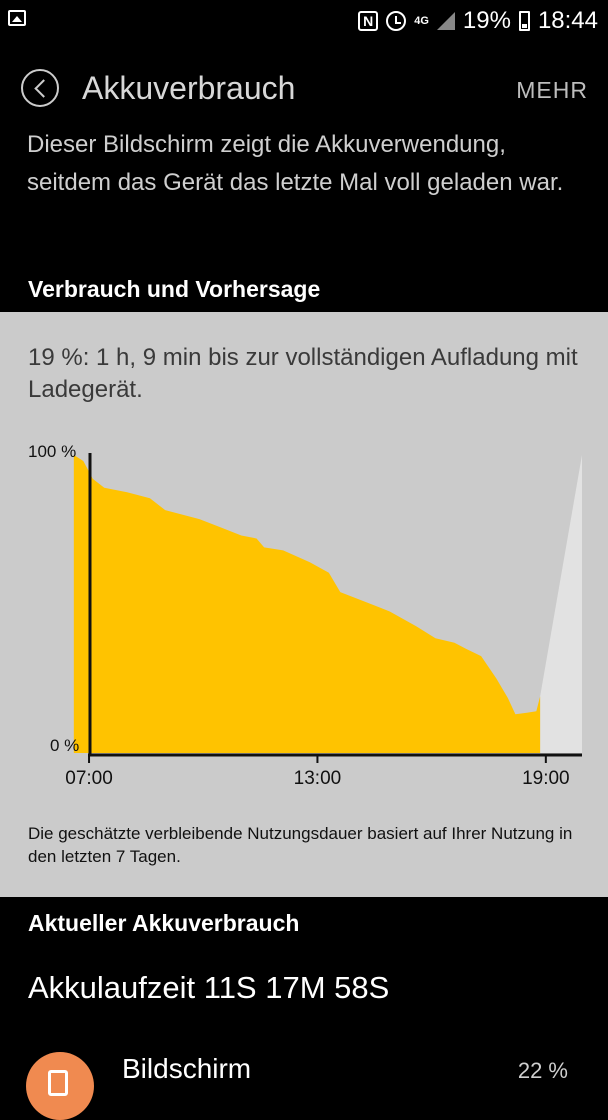  Describe the element at coordinates (304, 90) in the screenshot. I see `app-bar: Akkuverbrauch MEHR` at that location.